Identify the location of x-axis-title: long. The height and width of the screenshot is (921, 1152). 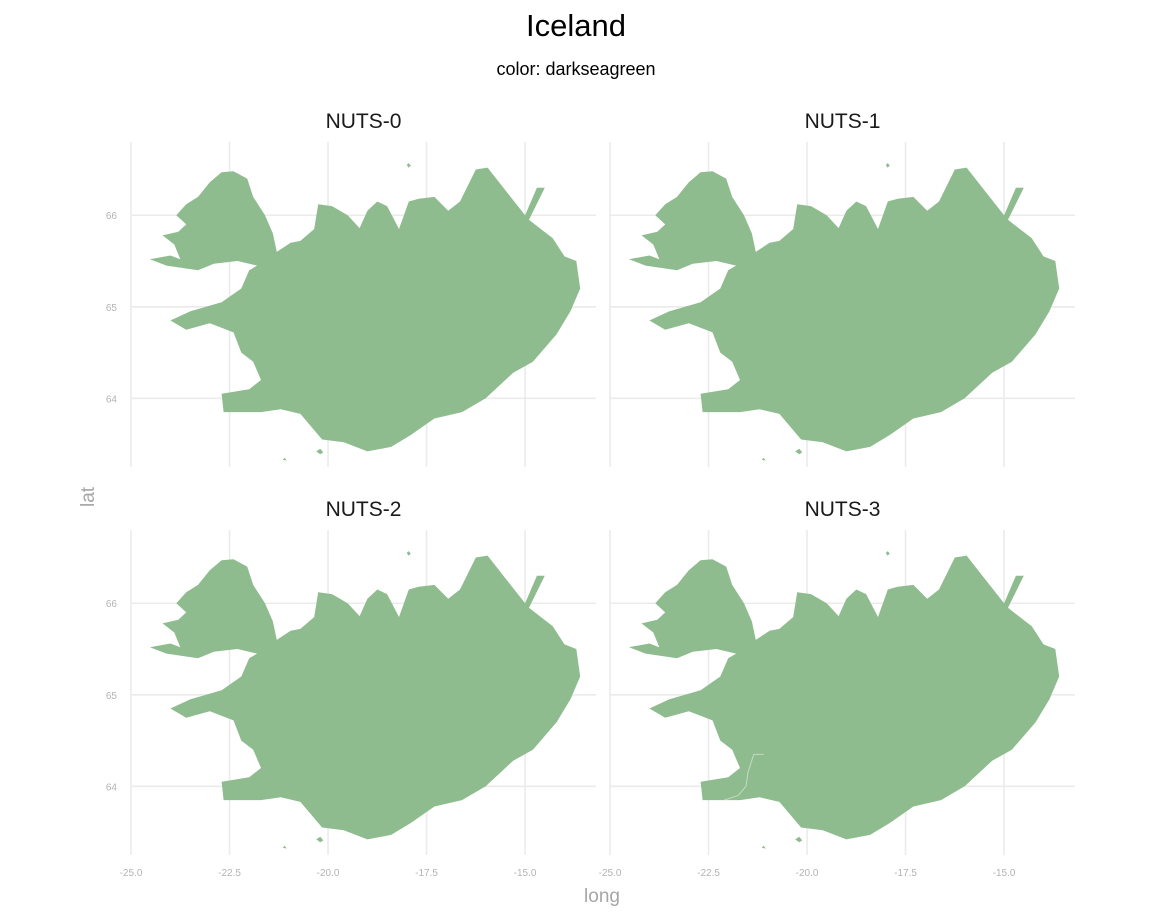
(602, 896).